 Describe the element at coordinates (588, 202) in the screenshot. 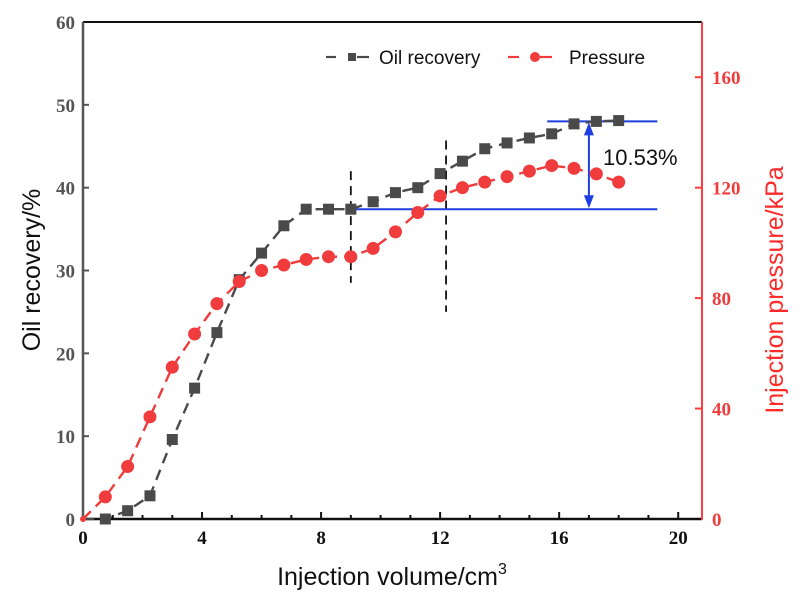

I see `arrow-head-down` at that location.